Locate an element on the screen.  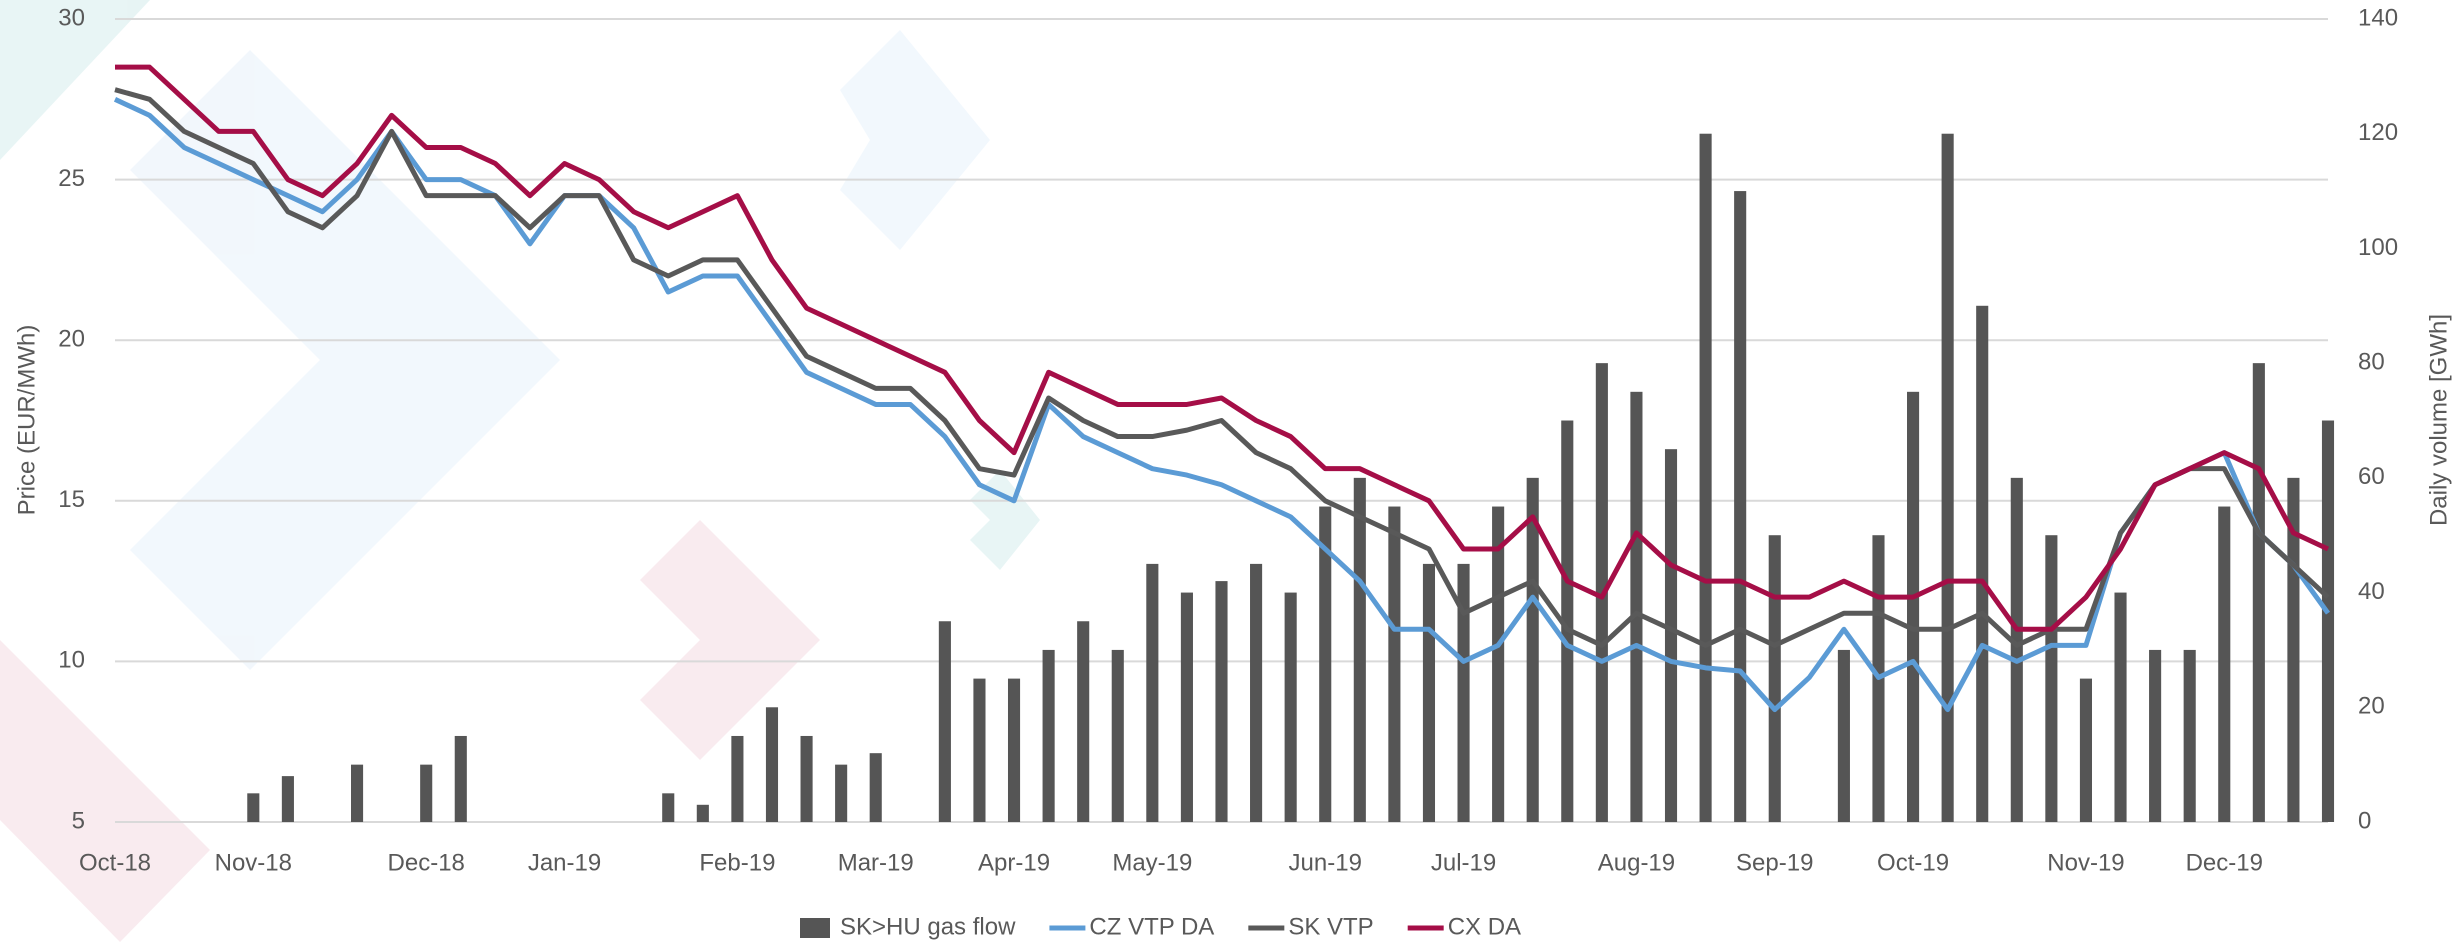
x-tick-label: Mar-19 is located at coordinates (876, 862).